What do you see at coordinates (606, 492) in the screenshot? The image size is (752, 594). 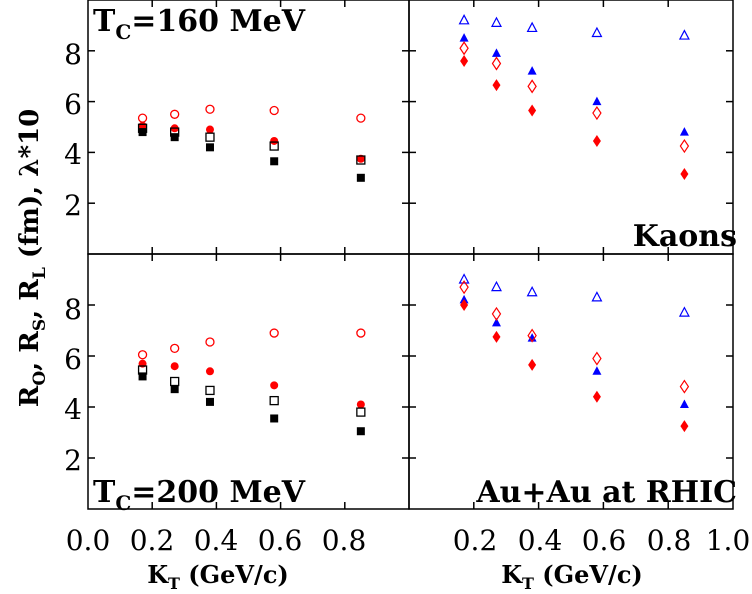 I see `panel-annotation-auau: Au+Au at RHIC` at bounding box center [606, 492].